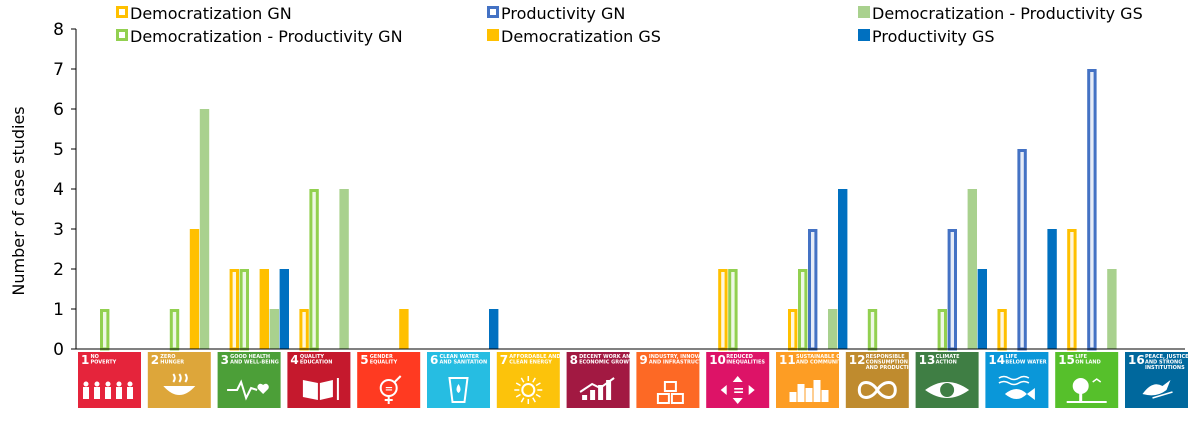 Image resolution: width=1200 pixels, height=422 pixels. Describe the element at coordinates (458, 390) in the screenshot. I see `water-glass-icon` at that location.